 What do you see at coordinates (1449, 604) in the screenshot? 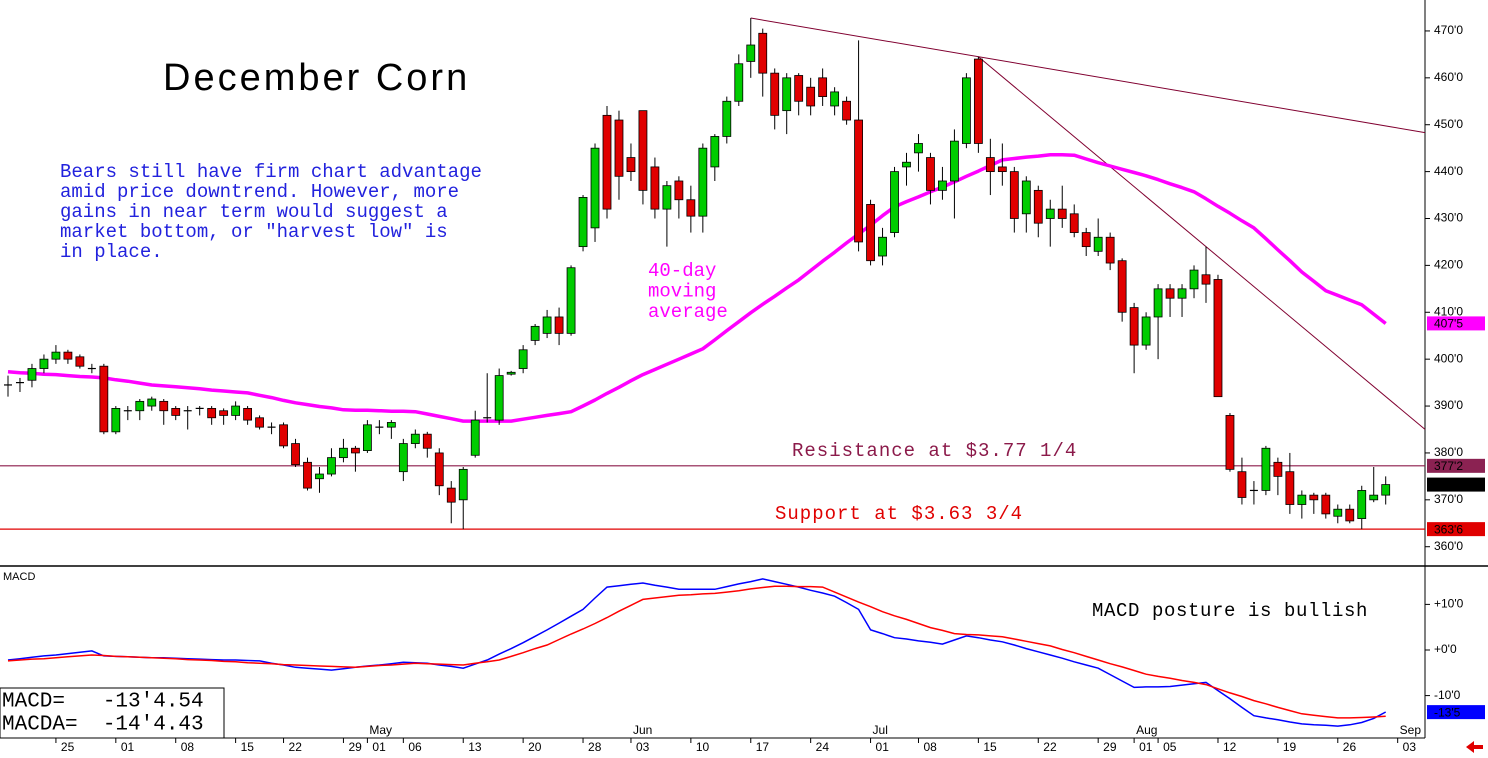
I see `y-tick-label: +10'0` at bounding box center [1449, 604].